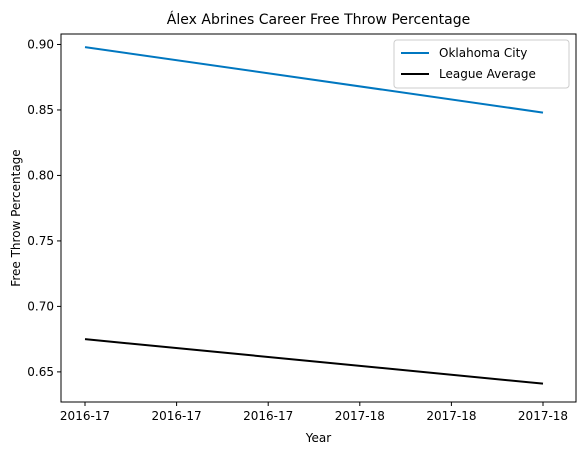 The height and width of the screenshot is (456, 582). What do you see at coordinates (314, 80) in the screenshot?
I see `series-line-oklahoma-city` at bounding box center [314, 80].